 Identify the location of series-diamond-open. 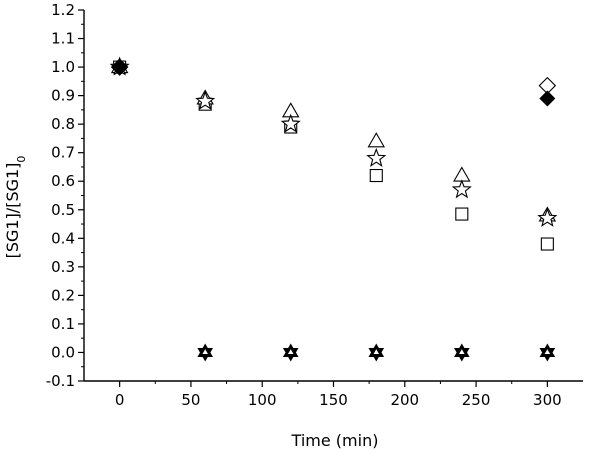
(333, 76).